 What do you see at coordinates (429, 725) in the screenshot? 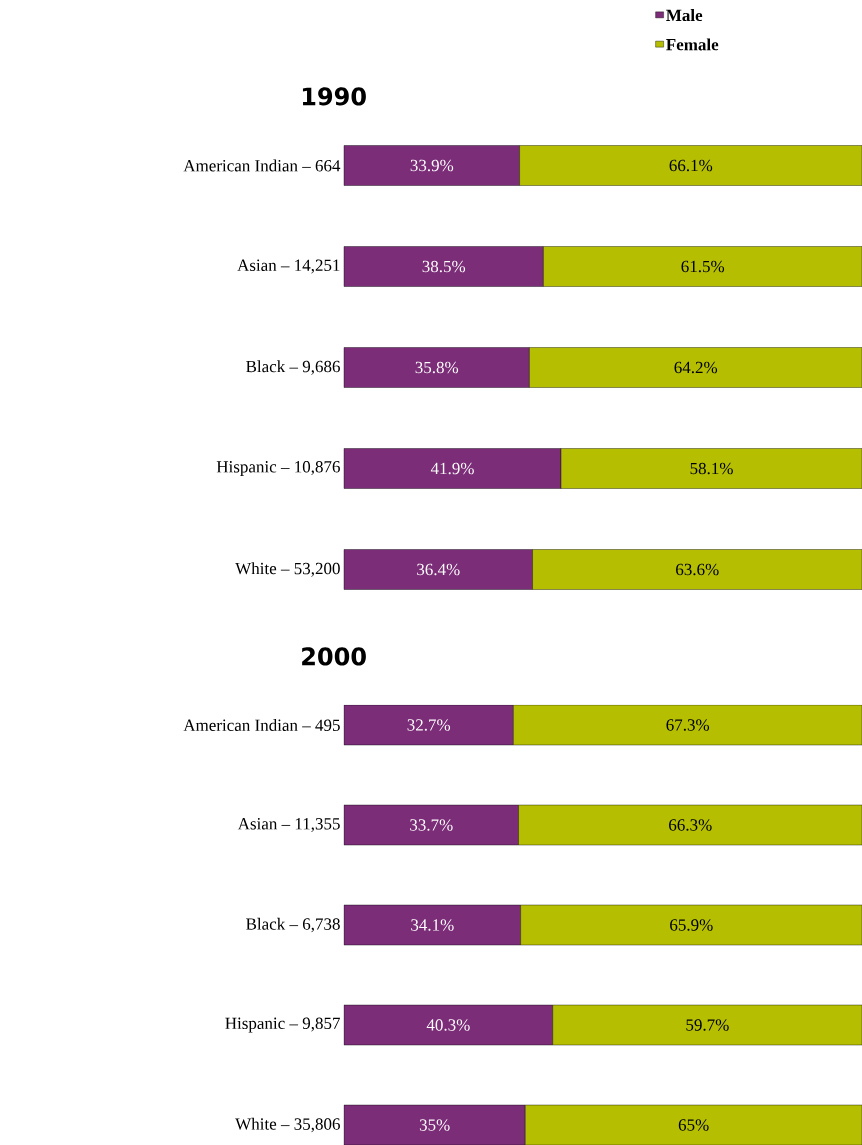
I see `data-label: 32.7%` at bounding box center [429, 725].